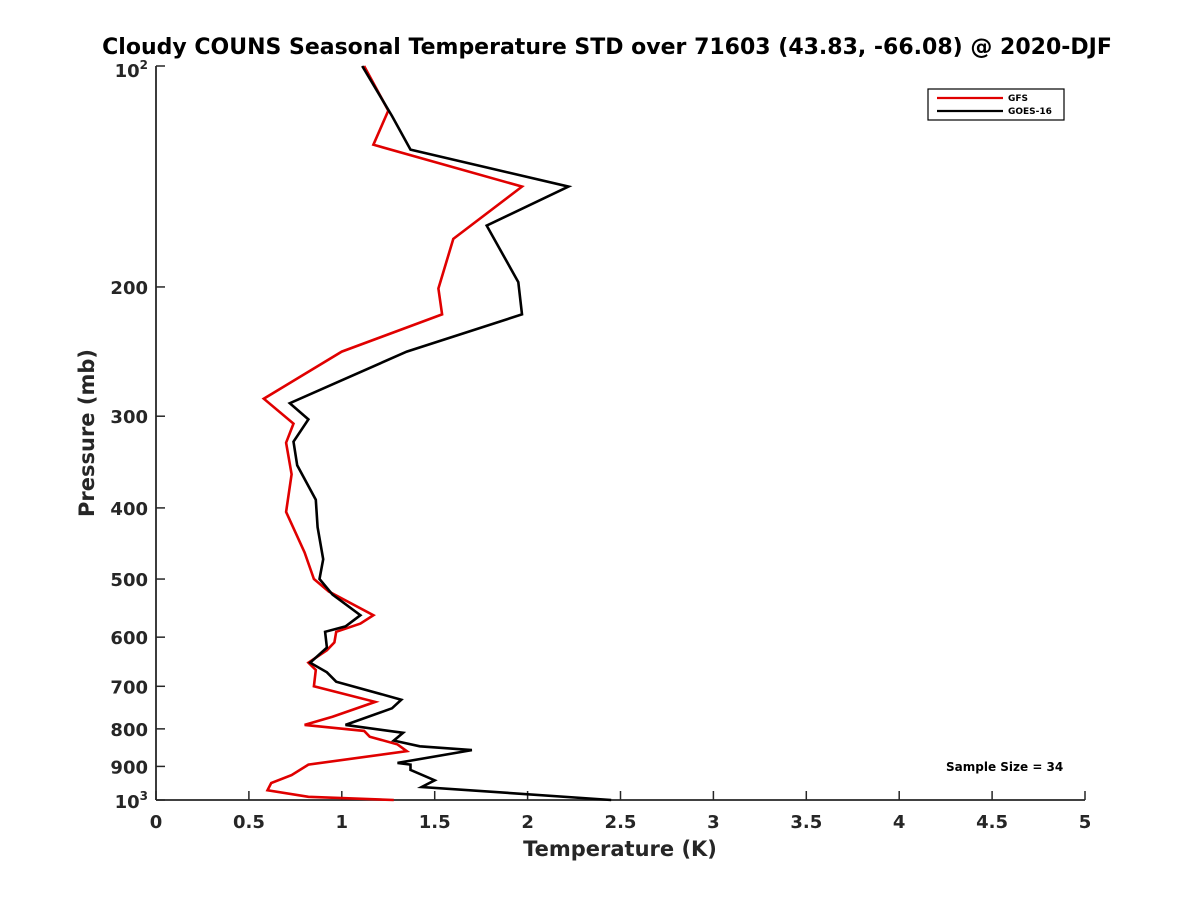 The width and height of the screenshot is (1200, 900). Describe the element at coordinates (1085, 822) in the screenshot. I see `x-tick-label: 5` at that location.